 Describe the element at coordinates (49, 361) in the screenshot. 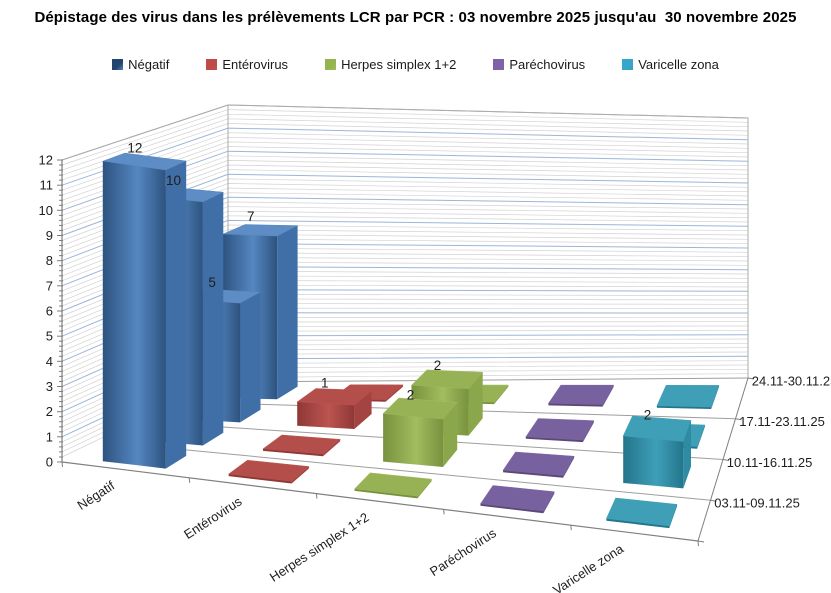

I see `y-axis-label: 4` at that location.